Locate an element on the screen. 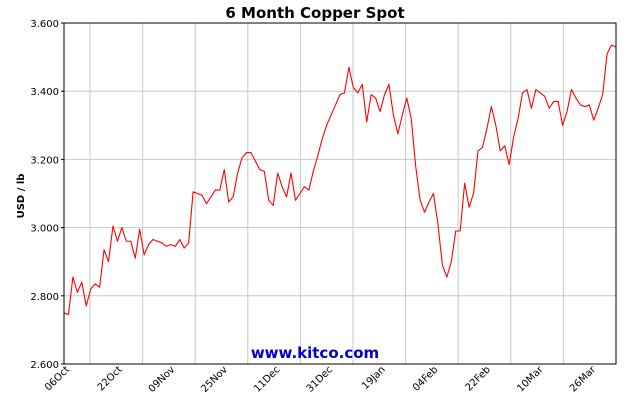 The image size is (630, 400). x-tick-label: 11Dec is located at coordinates (267, 379).